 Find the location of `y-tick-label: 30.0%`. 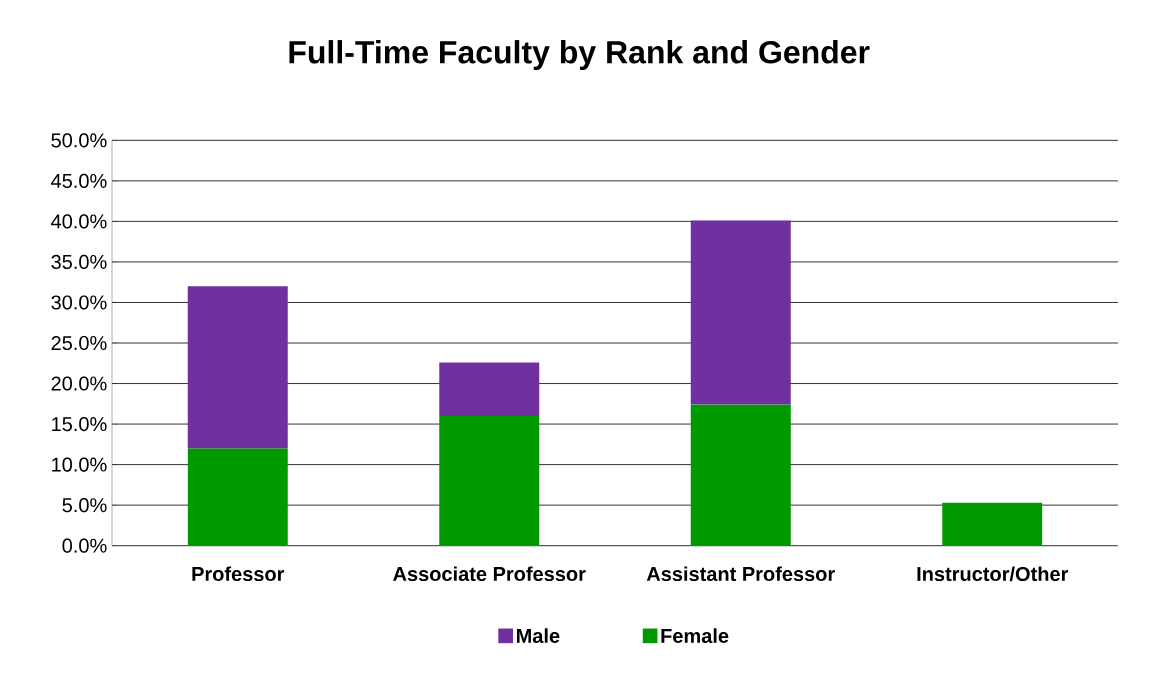

y-tick-label: 30.0% is located at coordinates (79, 302).